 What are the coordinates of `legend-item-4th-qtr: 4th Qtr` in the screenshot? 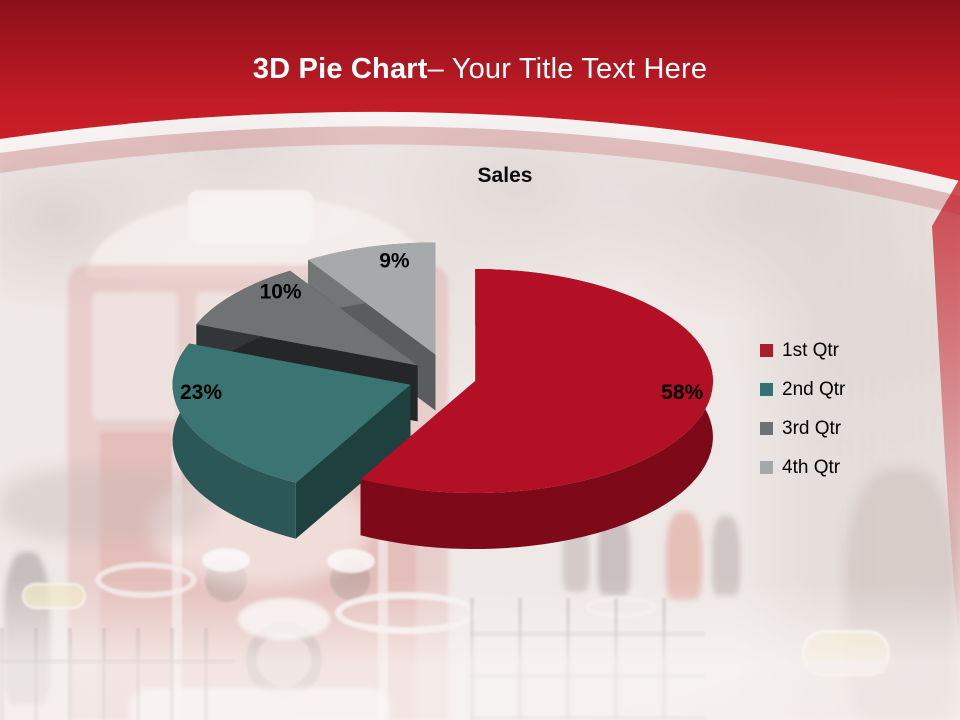 It's located at (802, 467).